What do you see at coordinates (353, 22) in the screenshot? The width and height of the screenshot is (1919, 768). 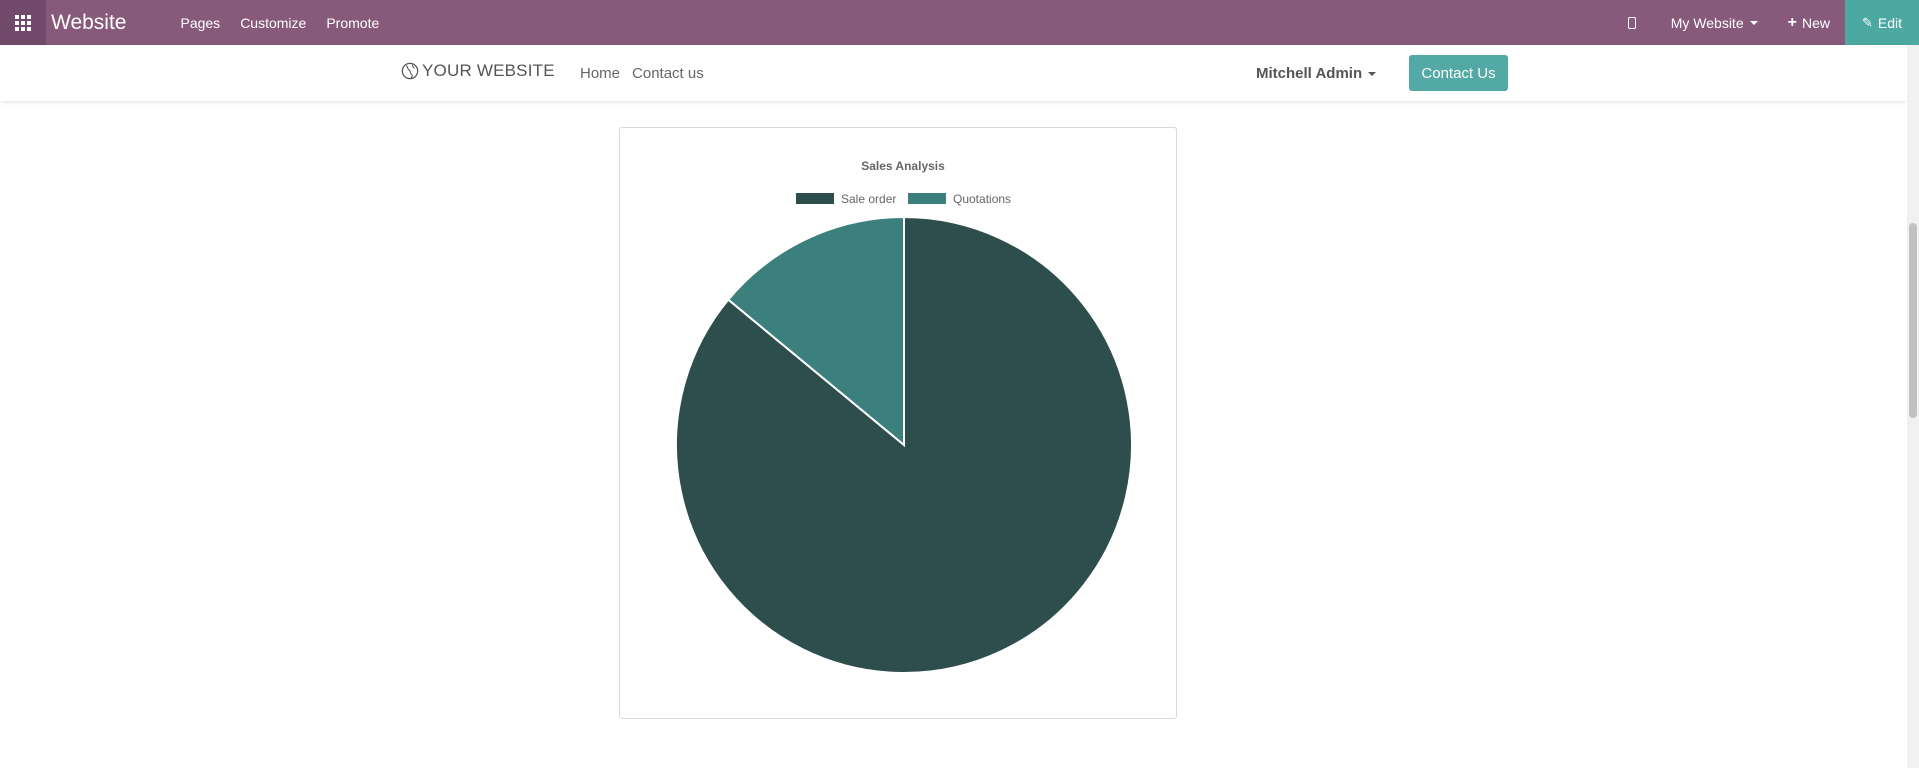 I see `menu-promote: Promote` at bounding box center [353, 22].